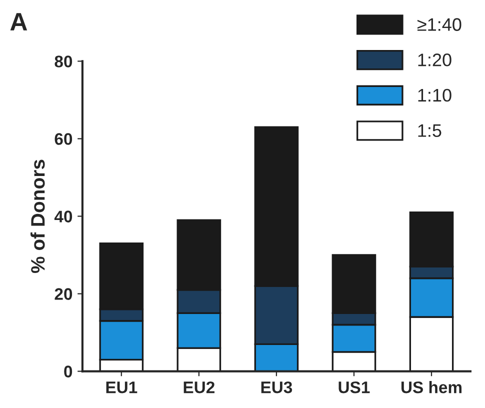 This screenshot has width=485, height=408. What do you see at coordinates (68, 372) in the screenshot?
I see `y-tick-label: 0` at bounding box center [68, 372].